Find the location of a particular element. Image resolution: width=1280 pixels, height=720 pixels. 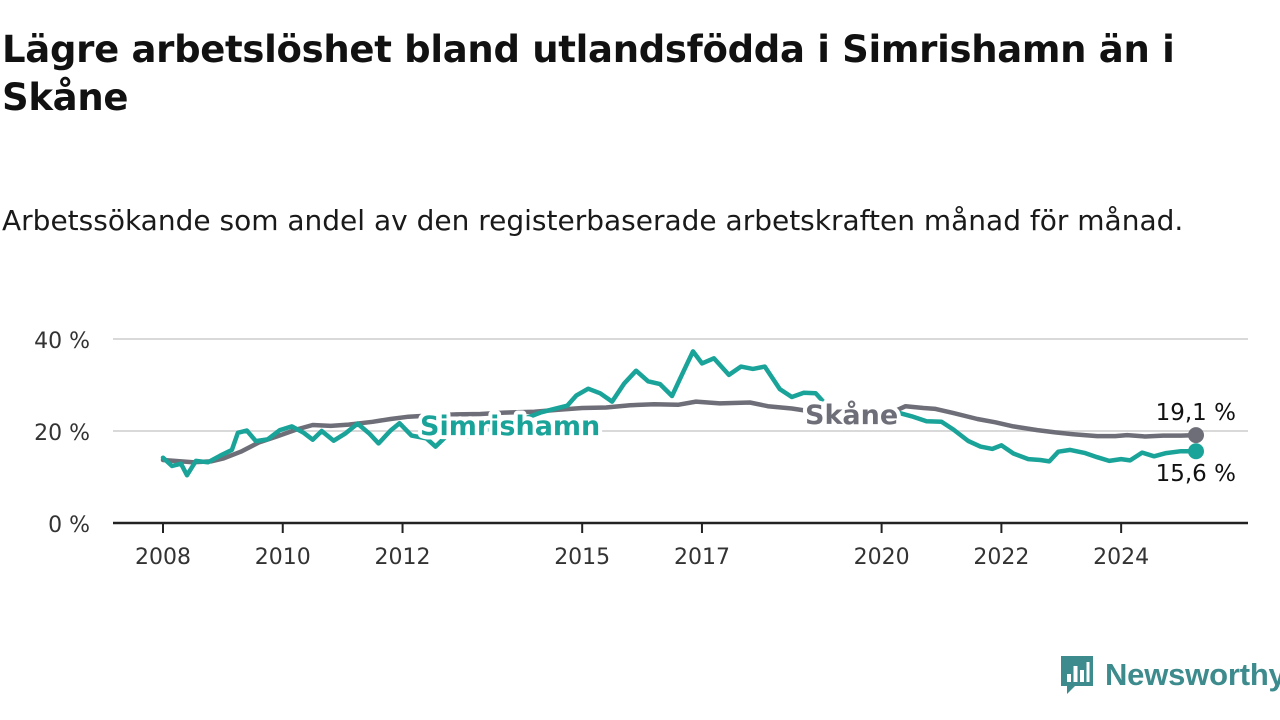

series-label-skåne: Skåne is located at coordinates (851, 415).